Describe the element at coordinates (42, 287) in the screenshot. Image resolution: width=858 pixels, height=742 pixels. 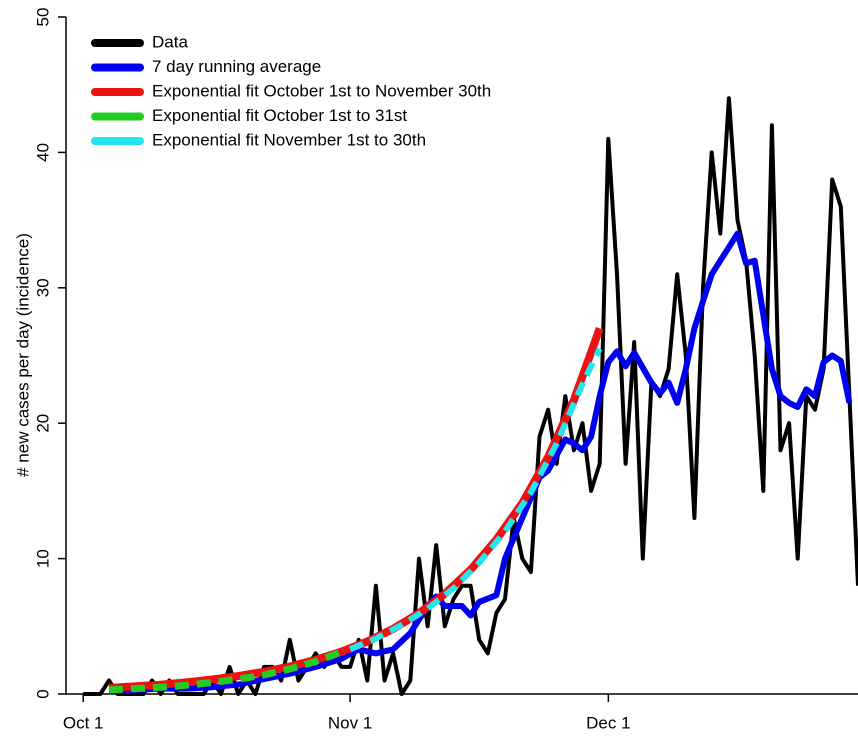
I see `y-tick-label: 30` at that location.